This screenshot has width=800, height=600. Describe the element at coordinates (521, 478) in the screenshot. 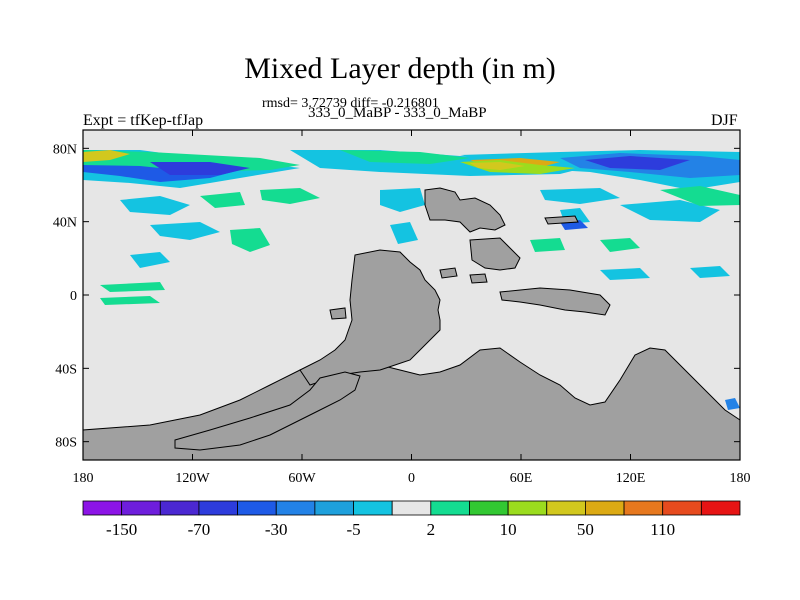

I see `lon-tick-label: 60E` at that location.